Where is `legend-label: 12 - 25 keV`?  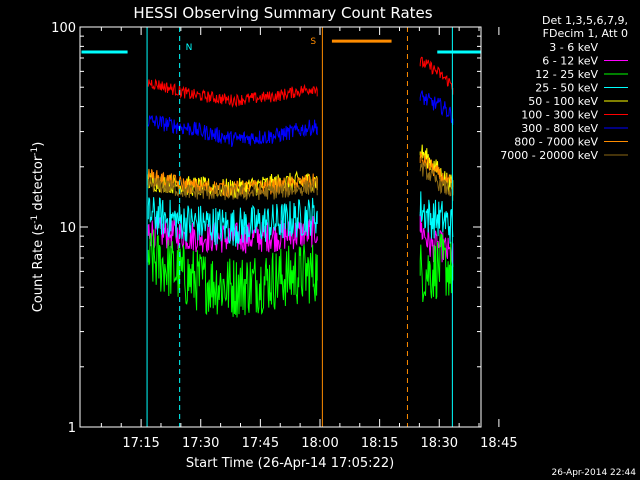
legend-label: 12 - 25 keV is located at coordinates (566, 74).